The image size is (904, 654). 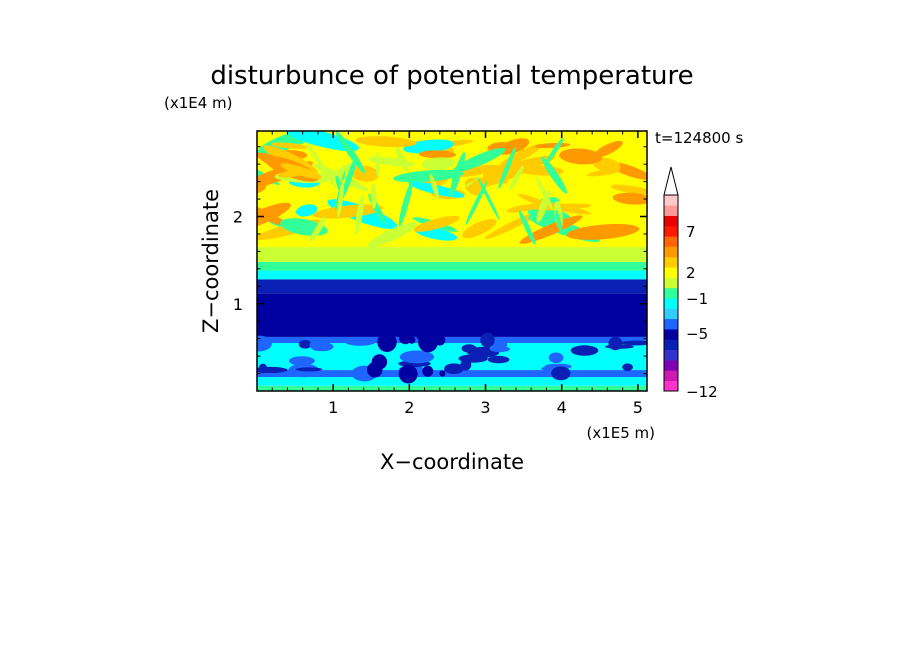 I want to click on colorbar-tick-label: 2, so click(x=691, y=273).